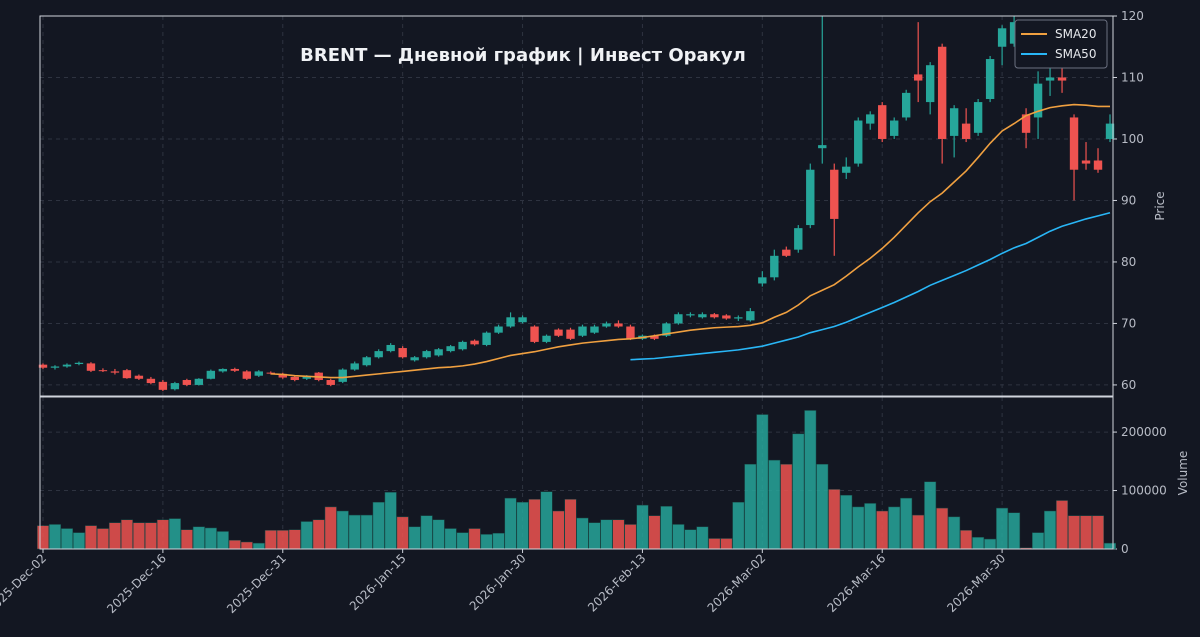 The height and width of the screenshot is (637, 1200). I want to click on legend-label: SMA50, so click(1075, 54).